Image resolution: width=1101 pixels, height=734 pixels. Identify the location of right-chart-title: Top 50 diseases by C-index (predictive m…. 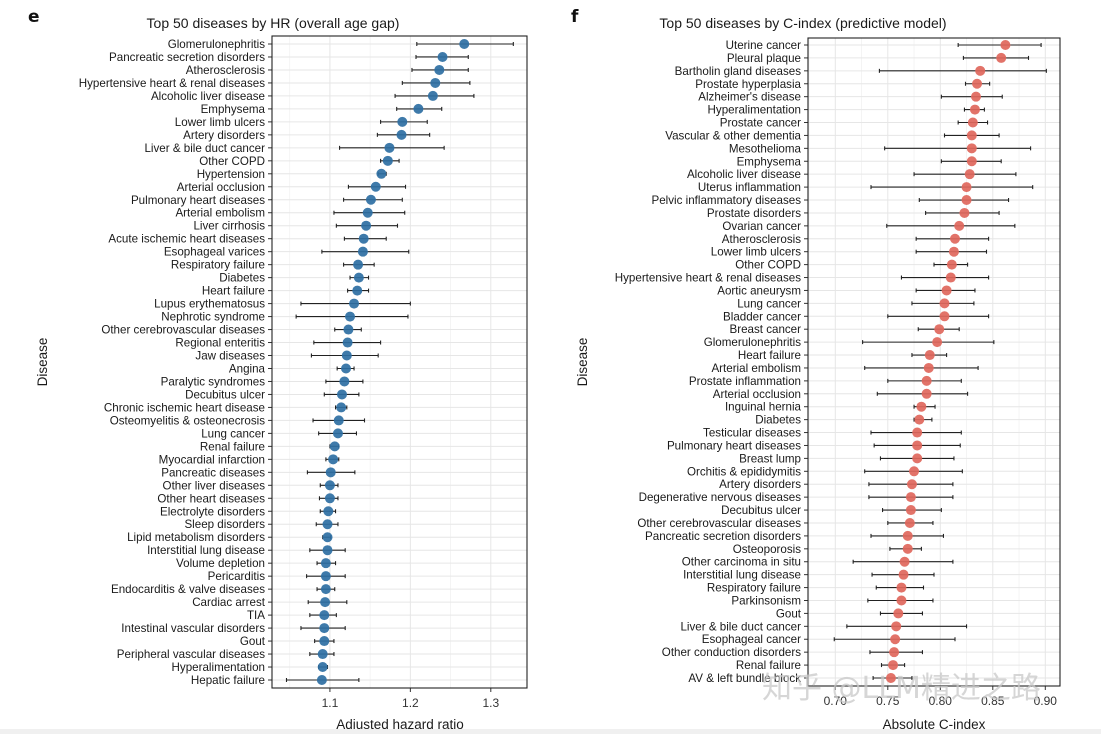
(802, 23).